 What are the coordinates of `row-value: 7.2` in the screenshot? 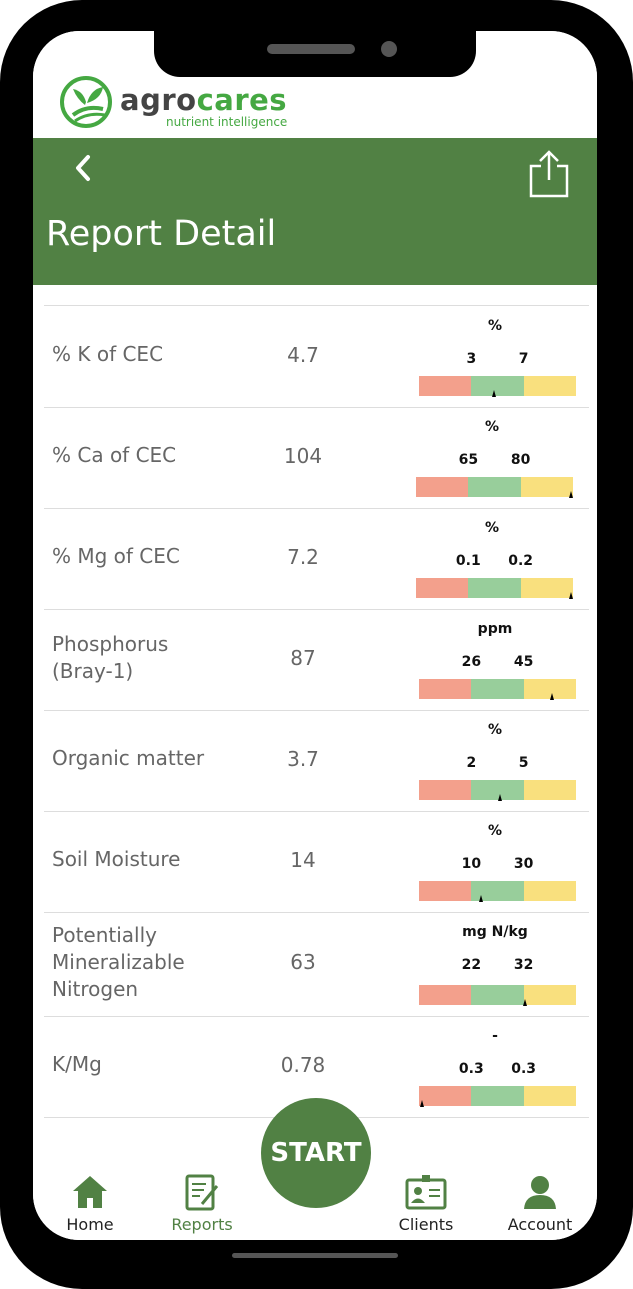 It's located at (303, 556).